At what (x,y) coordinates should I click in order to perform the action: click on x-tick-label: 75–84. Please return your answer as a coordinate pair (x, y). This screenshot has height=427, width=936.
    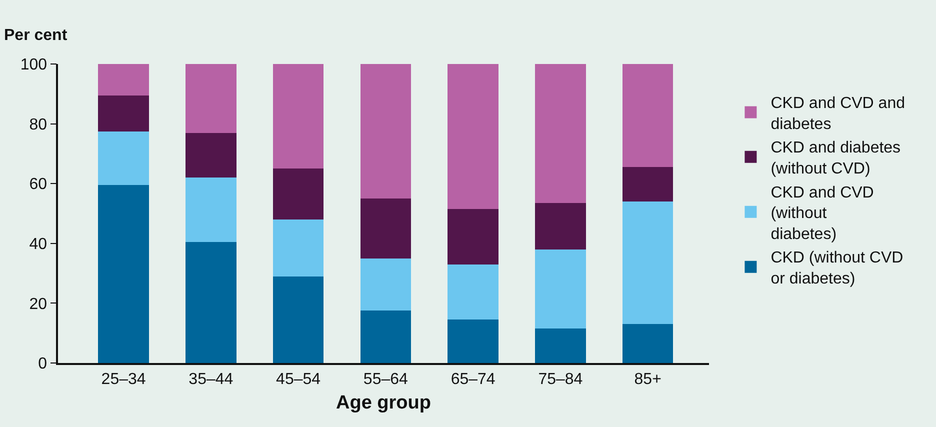
    Looking at the image, I should click on (560, 379).